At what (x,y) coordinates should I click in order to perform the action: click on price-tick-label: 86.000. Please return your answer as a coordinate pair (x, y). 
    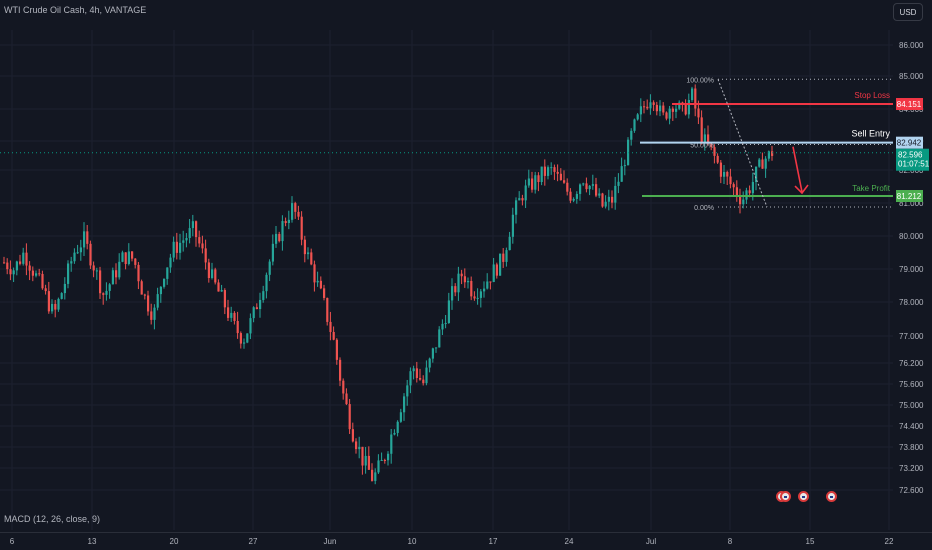
    Looking at the image, I should click on (911, 45).